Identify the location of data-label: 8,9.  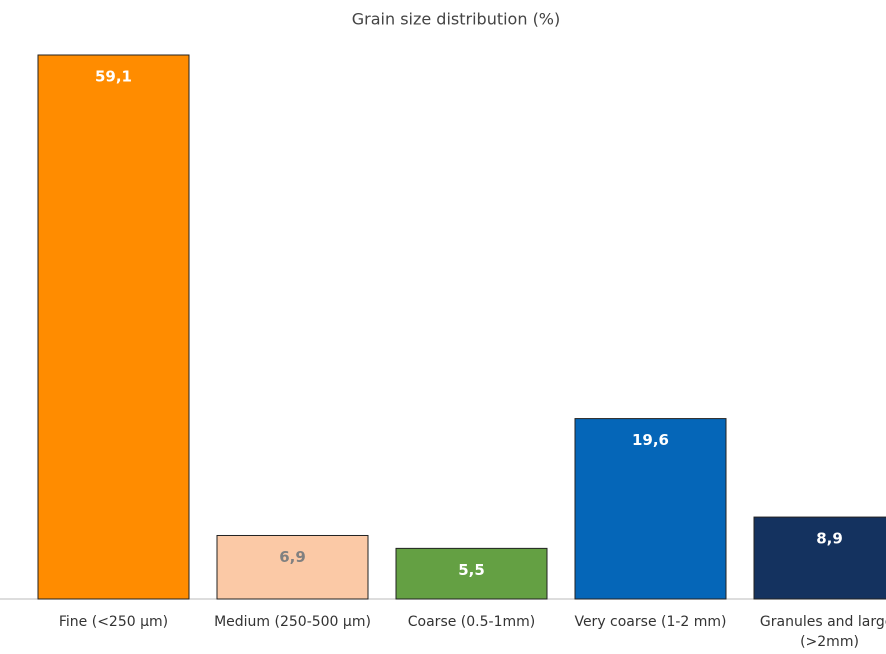
(829, 539).